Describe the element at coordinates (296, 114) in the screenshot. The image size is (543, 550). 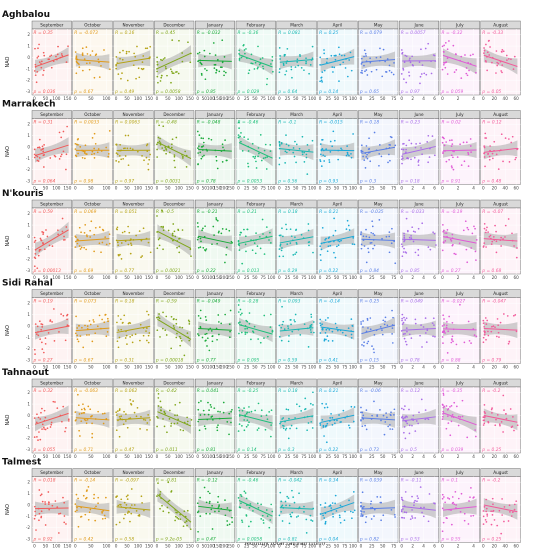
I see `month-label: March` at that location.